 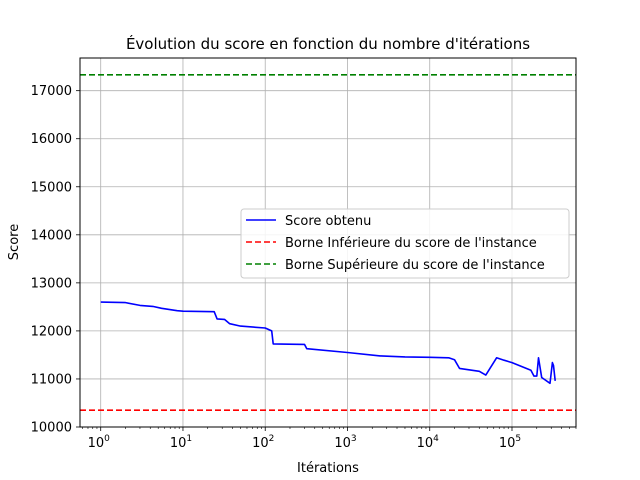 I want to click on x-tick-label: 10⁵, so click(x=510, y=442).